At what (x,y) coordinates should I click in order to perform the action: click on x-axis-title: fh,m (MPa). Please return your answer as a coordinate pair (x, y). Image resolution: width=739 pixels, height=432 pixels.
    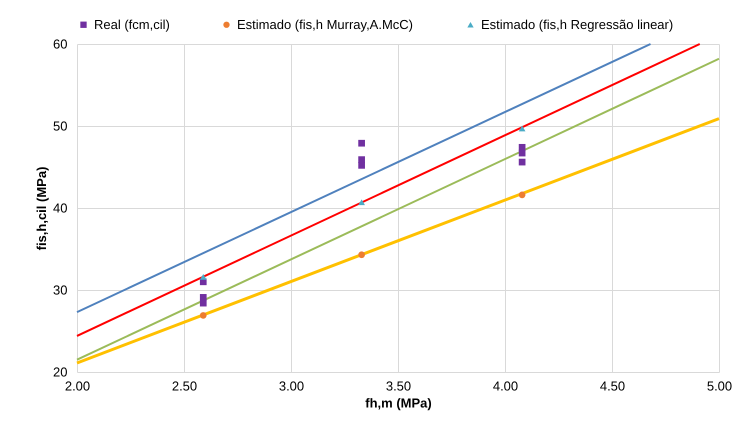
    Looking at the image, I should click on (398, 403).